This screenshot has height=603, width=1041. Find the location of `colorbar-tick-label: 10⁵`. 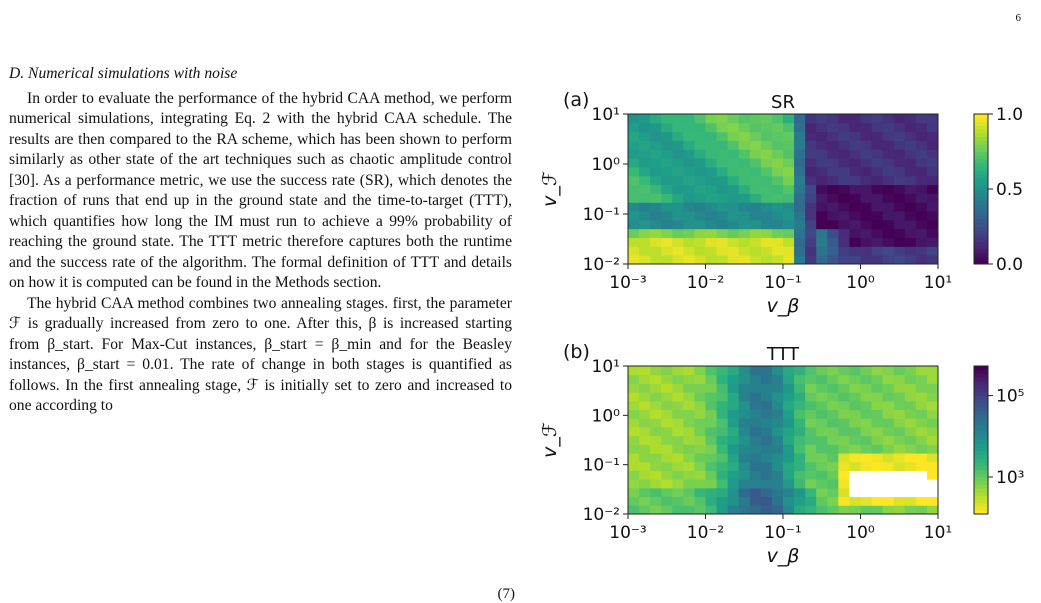

colorbar-tick-label: 10⁵ is located at coordinates (1010, 397).